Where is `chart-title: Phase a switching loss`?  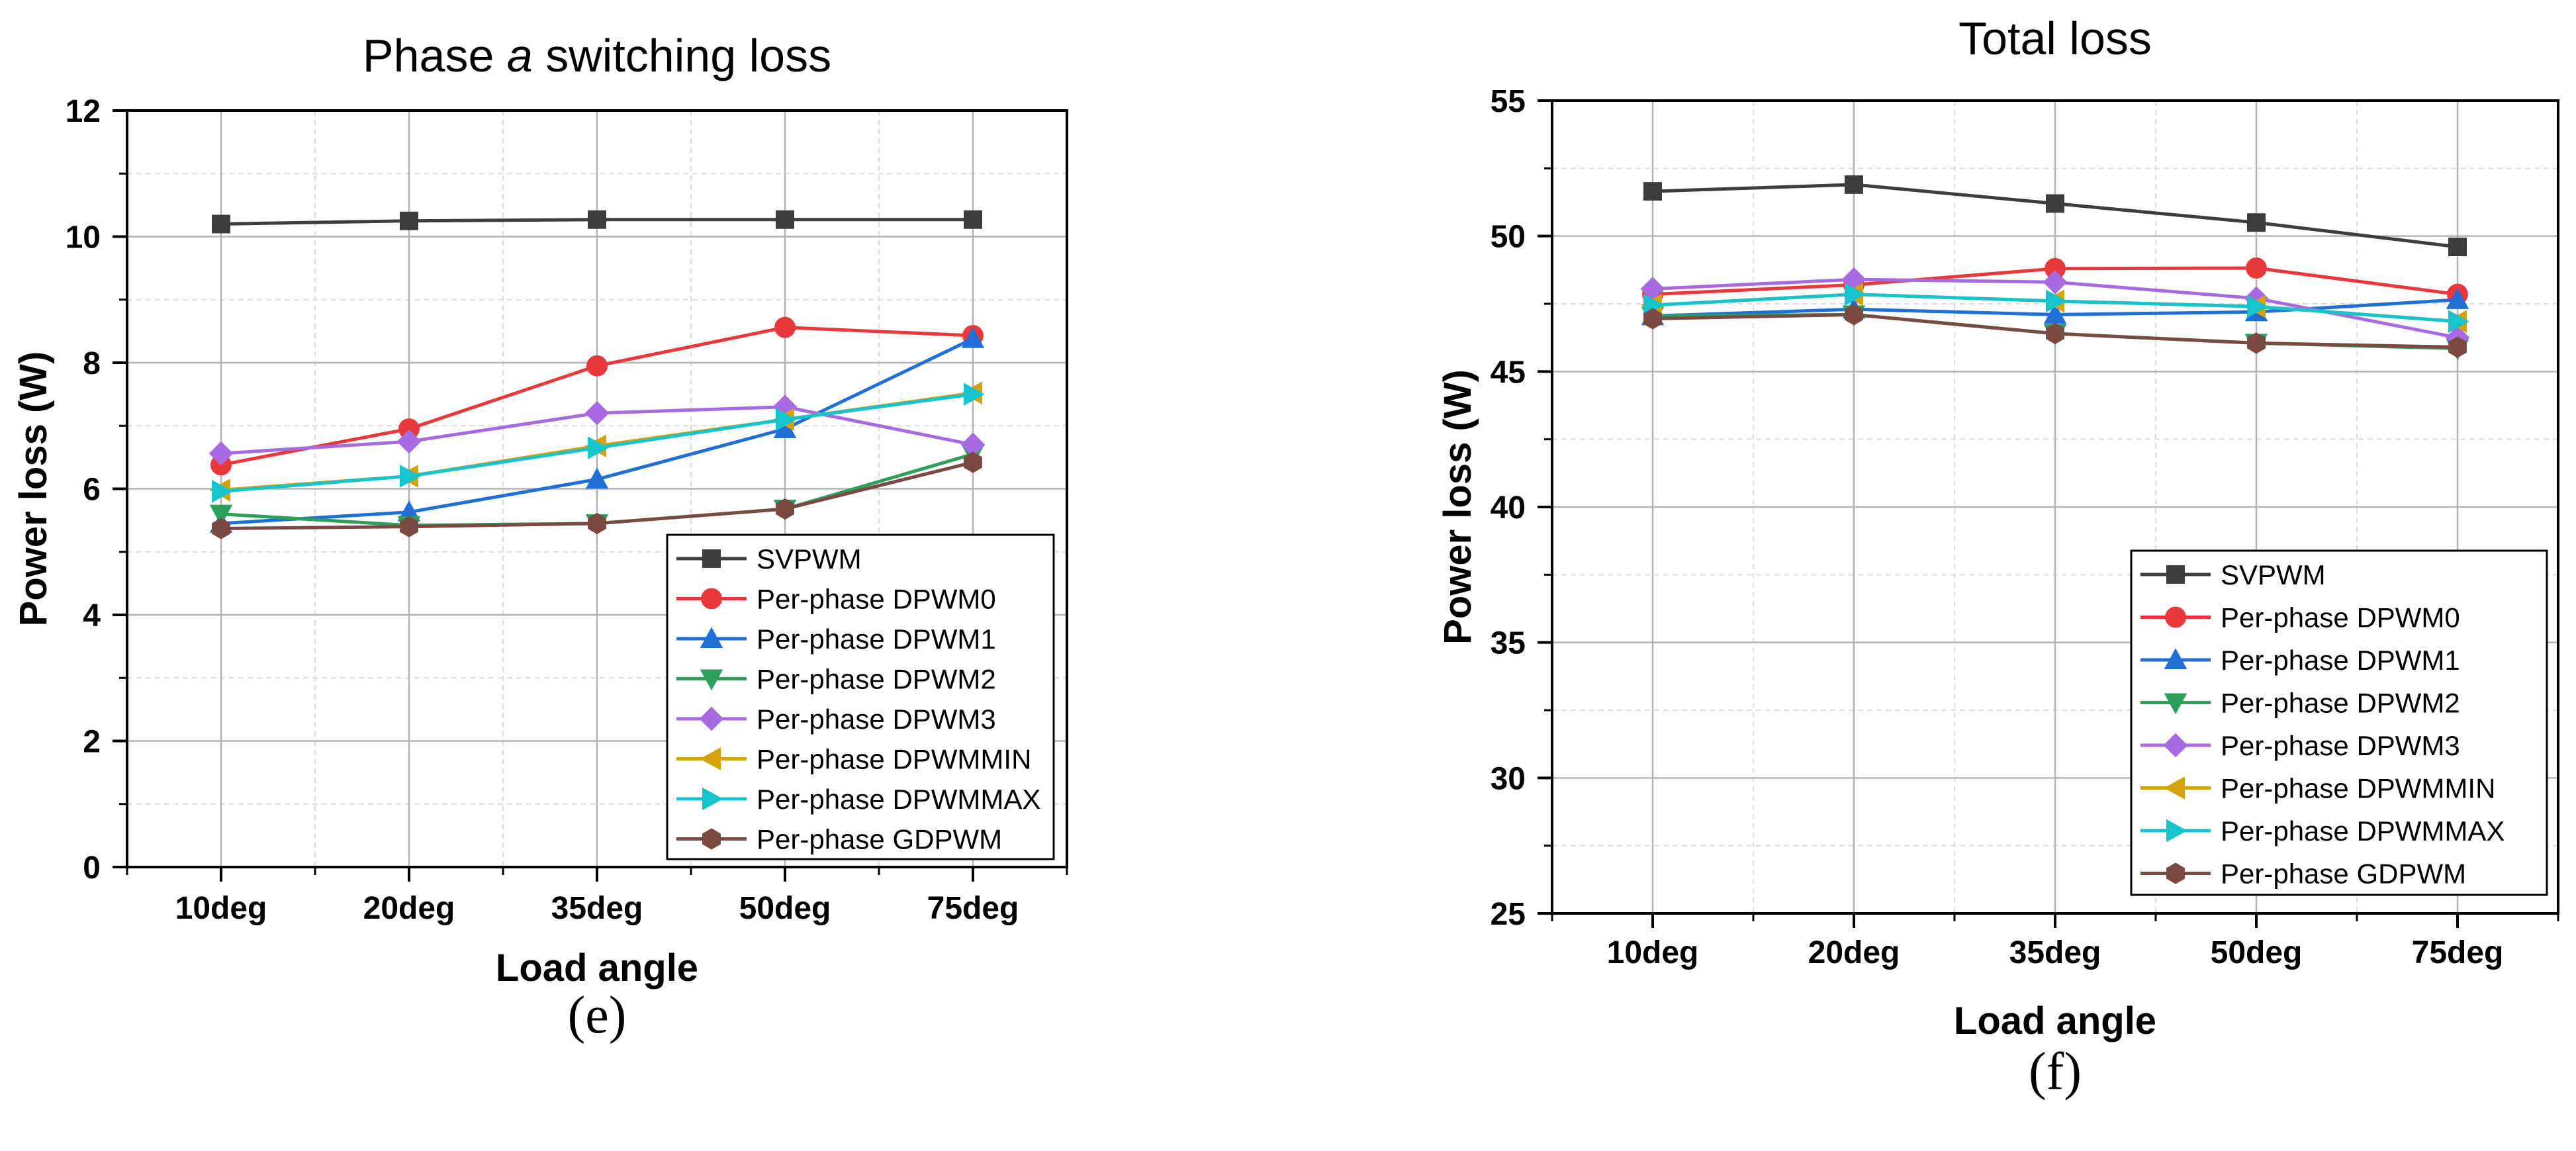
chart-title: Phase a switching loss is located at coordinates (597, 56).